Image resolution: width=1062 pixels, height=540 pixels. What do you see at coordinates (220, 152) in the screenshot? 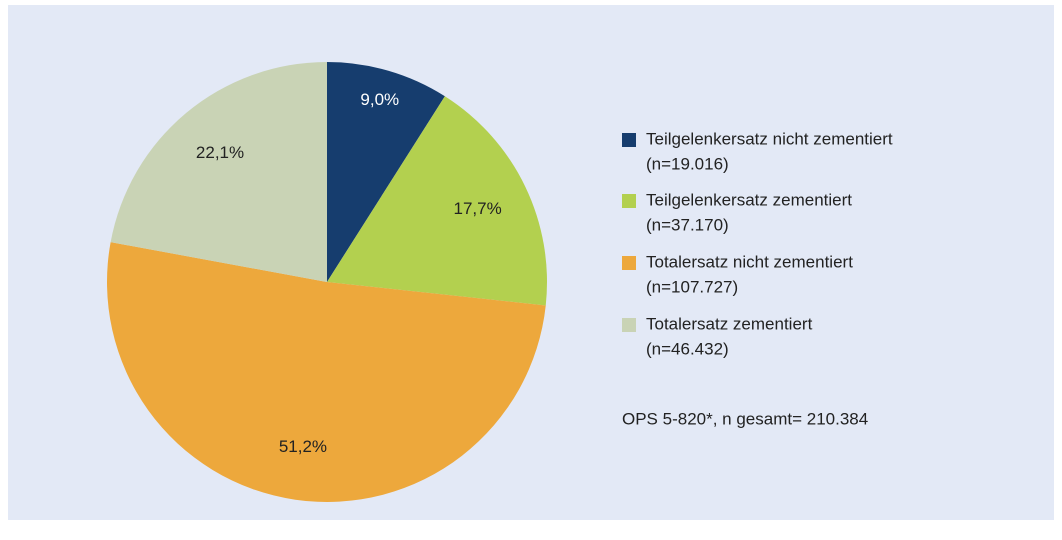
I see `slice-label: 22,1%` at bounding box center [220, 152].